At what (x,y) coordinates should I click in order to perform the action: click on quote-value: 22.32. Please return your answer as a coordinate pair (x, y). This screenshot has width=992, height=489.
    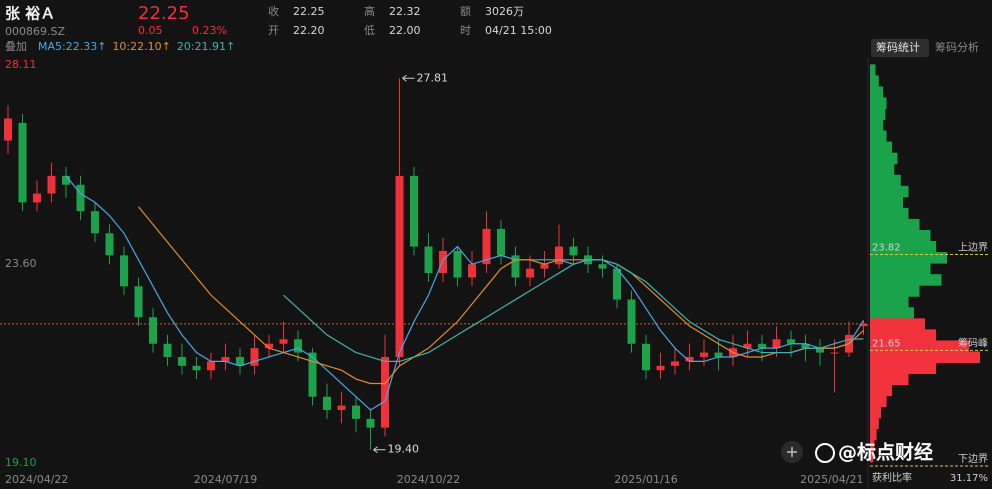
    Looking at the image, I should click on (405, 11).